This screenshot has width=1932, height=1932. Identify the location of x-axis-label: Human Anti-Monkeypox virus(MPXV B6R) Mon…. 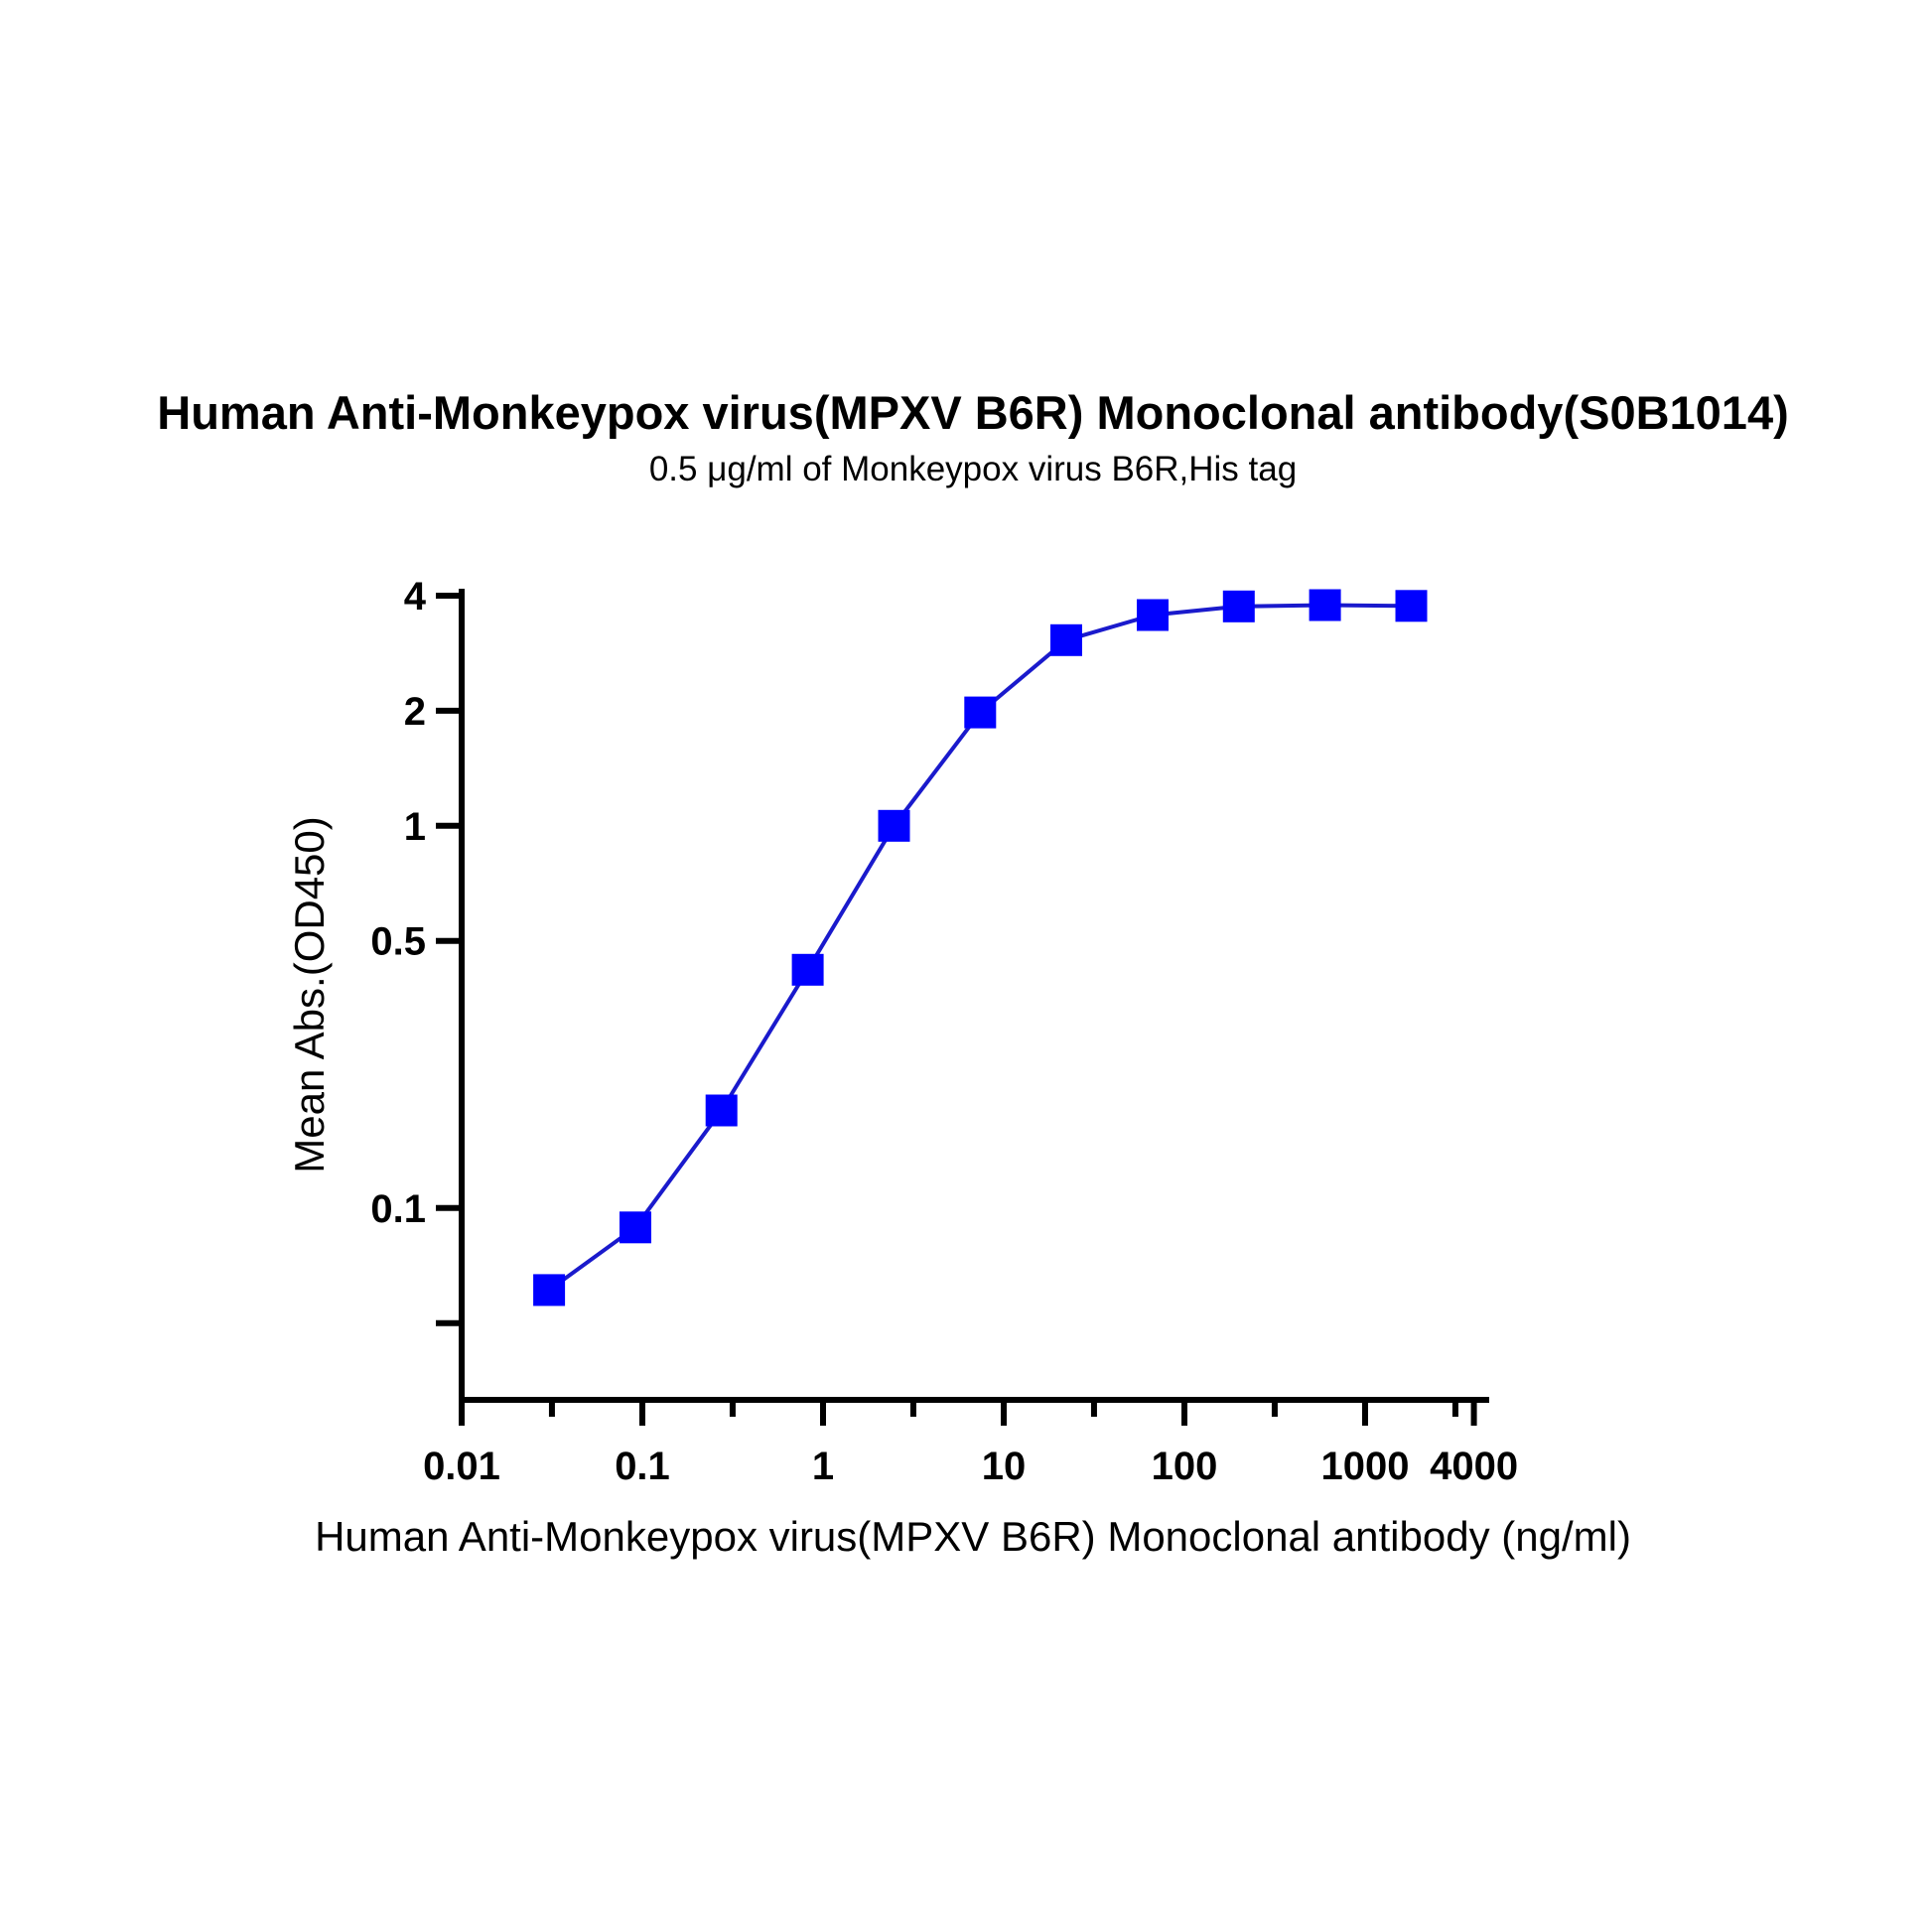
(973, 1536).